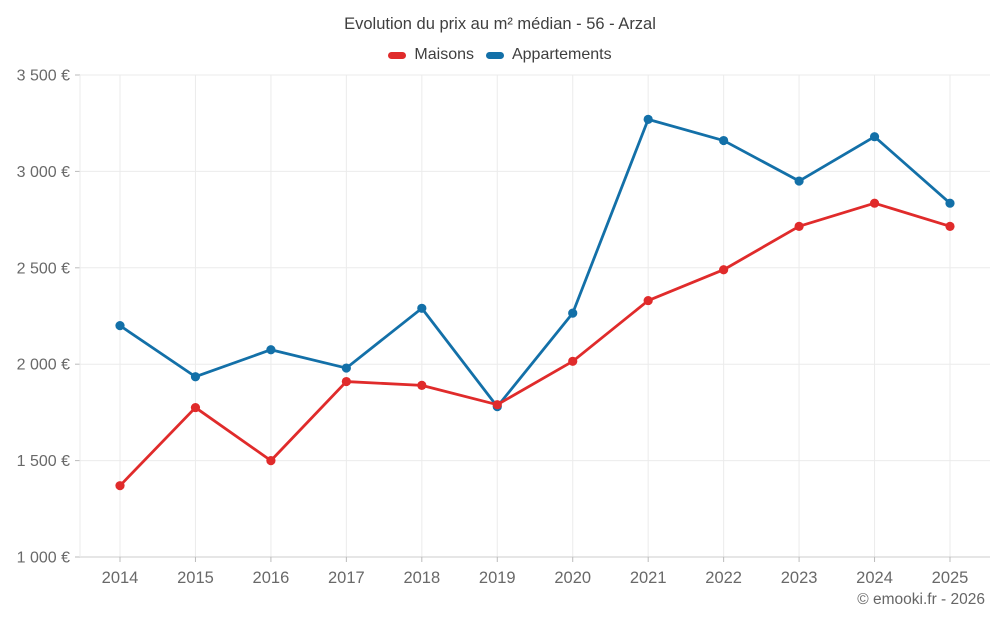 This screenshot has width=1000, height=625. I want to click on data-point-appartements-2016, so click(271, 350).